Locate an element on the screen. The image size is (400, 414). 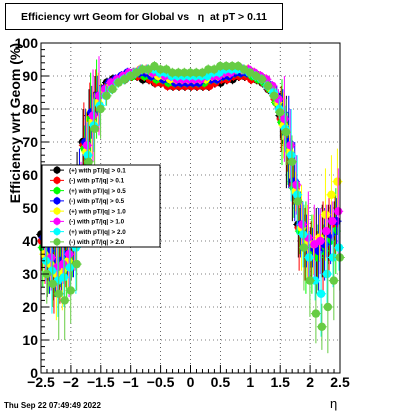
x-tick-label: 1.5 is located at coordinates (280, 382).